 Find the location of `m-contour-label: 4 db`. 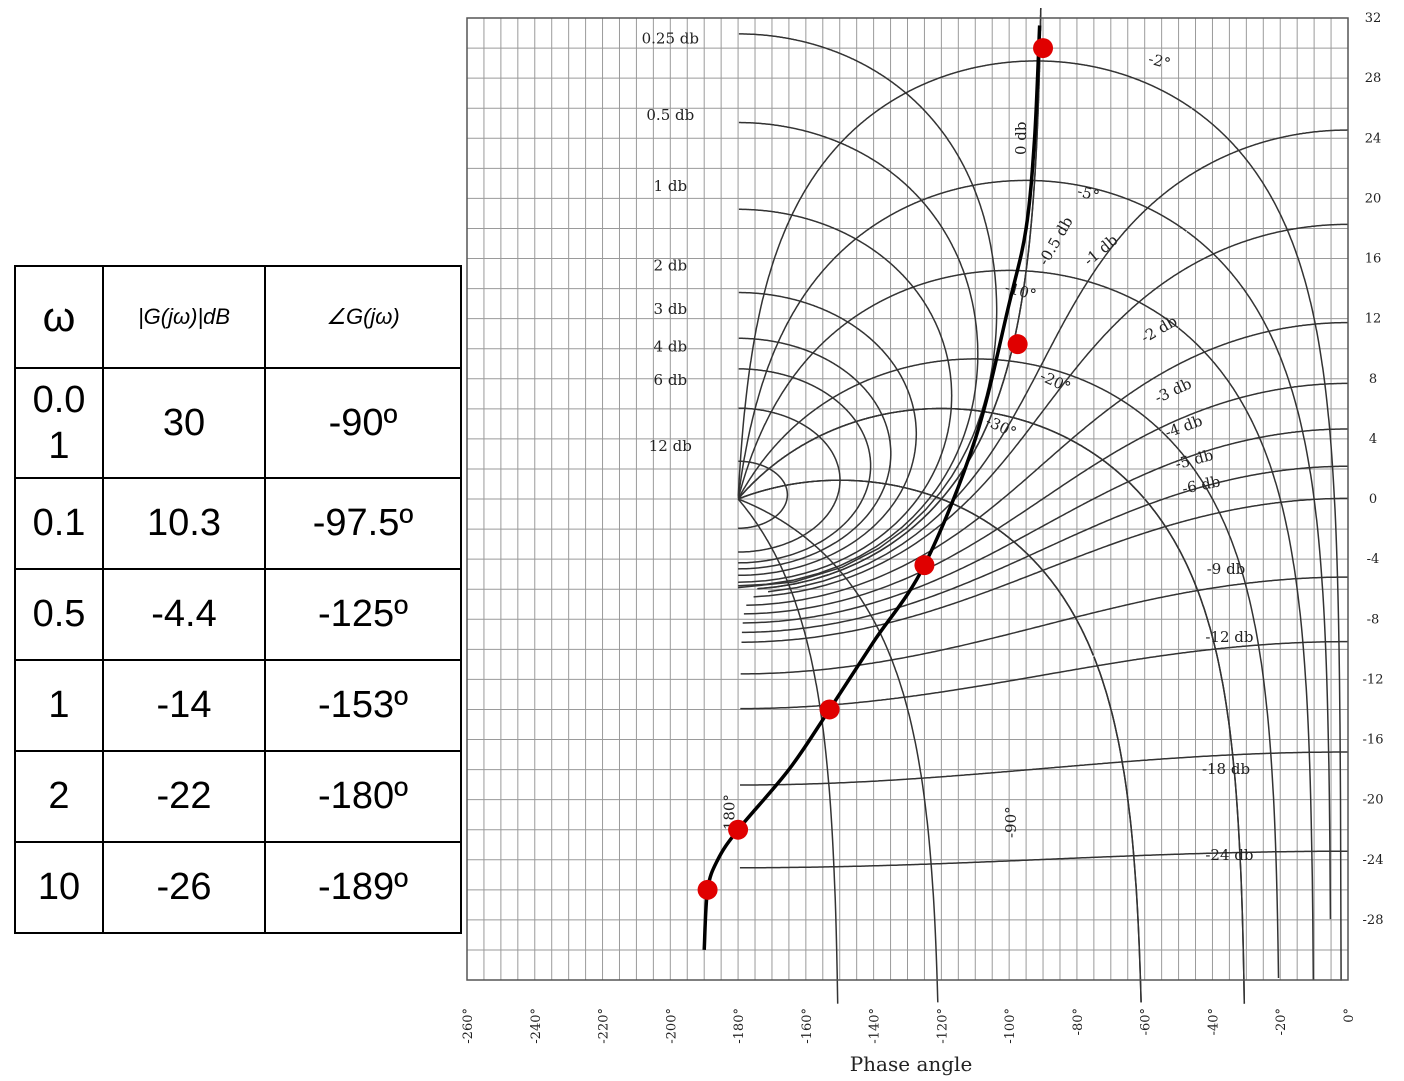

m-contour-label: 4 db is located at coordinates (671, 347).